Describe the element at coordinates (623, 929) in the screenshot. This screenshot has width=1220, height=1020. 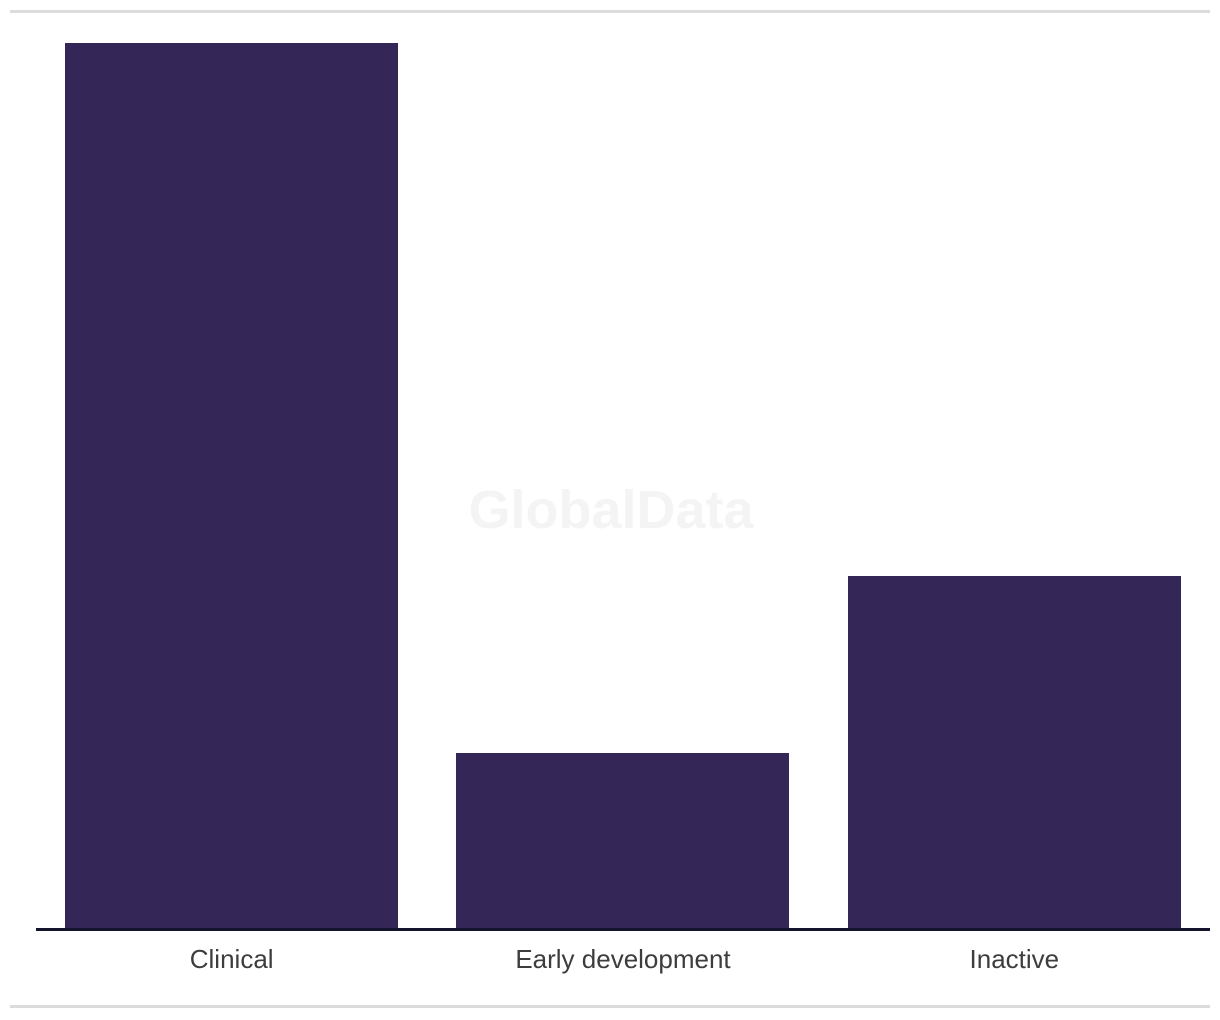
I see `x-axis-line` at that location.